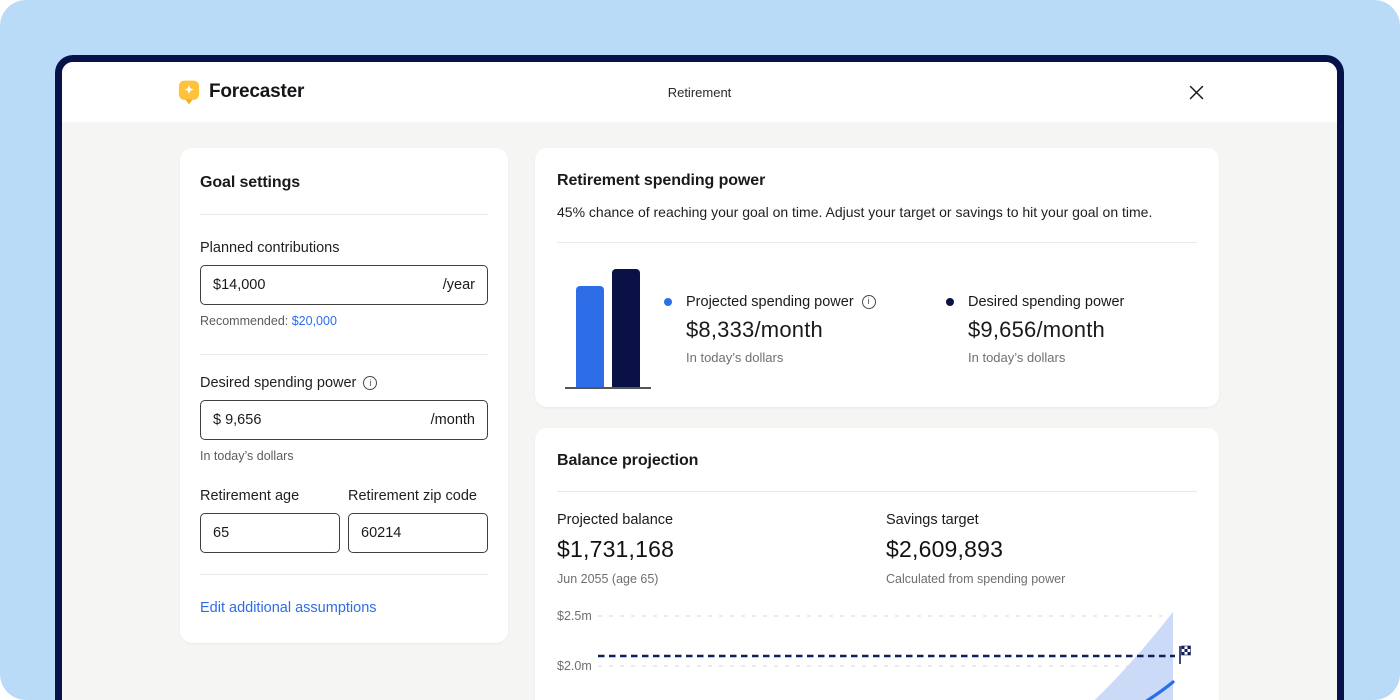 This screenshot has width=1400, height=700. What do you see at coordinates (754, 329) in the screenshot?
I see `projected-spending-value: $8,333/month` at bounding box center [754, 329].